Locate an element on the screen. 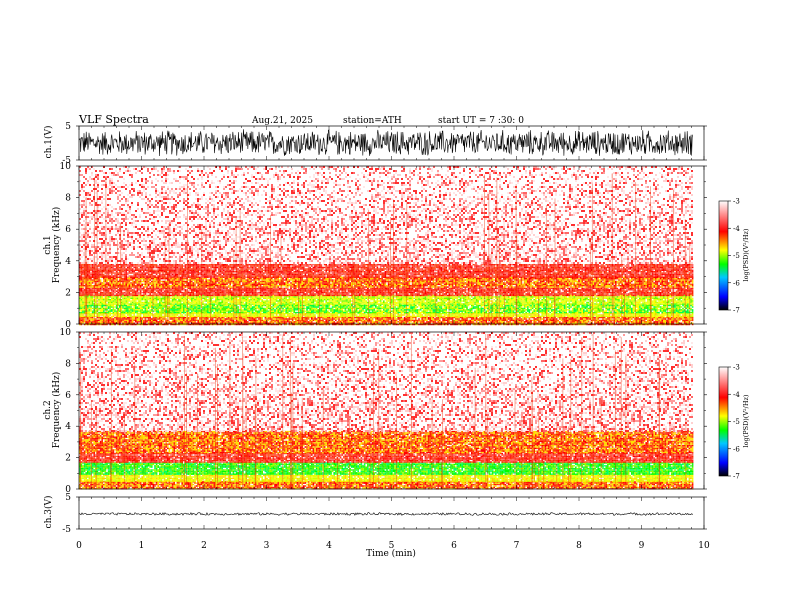 The image size is (792, 612). ch3-waveform-panel: 5 -5 is located at coordinates (384, 514).